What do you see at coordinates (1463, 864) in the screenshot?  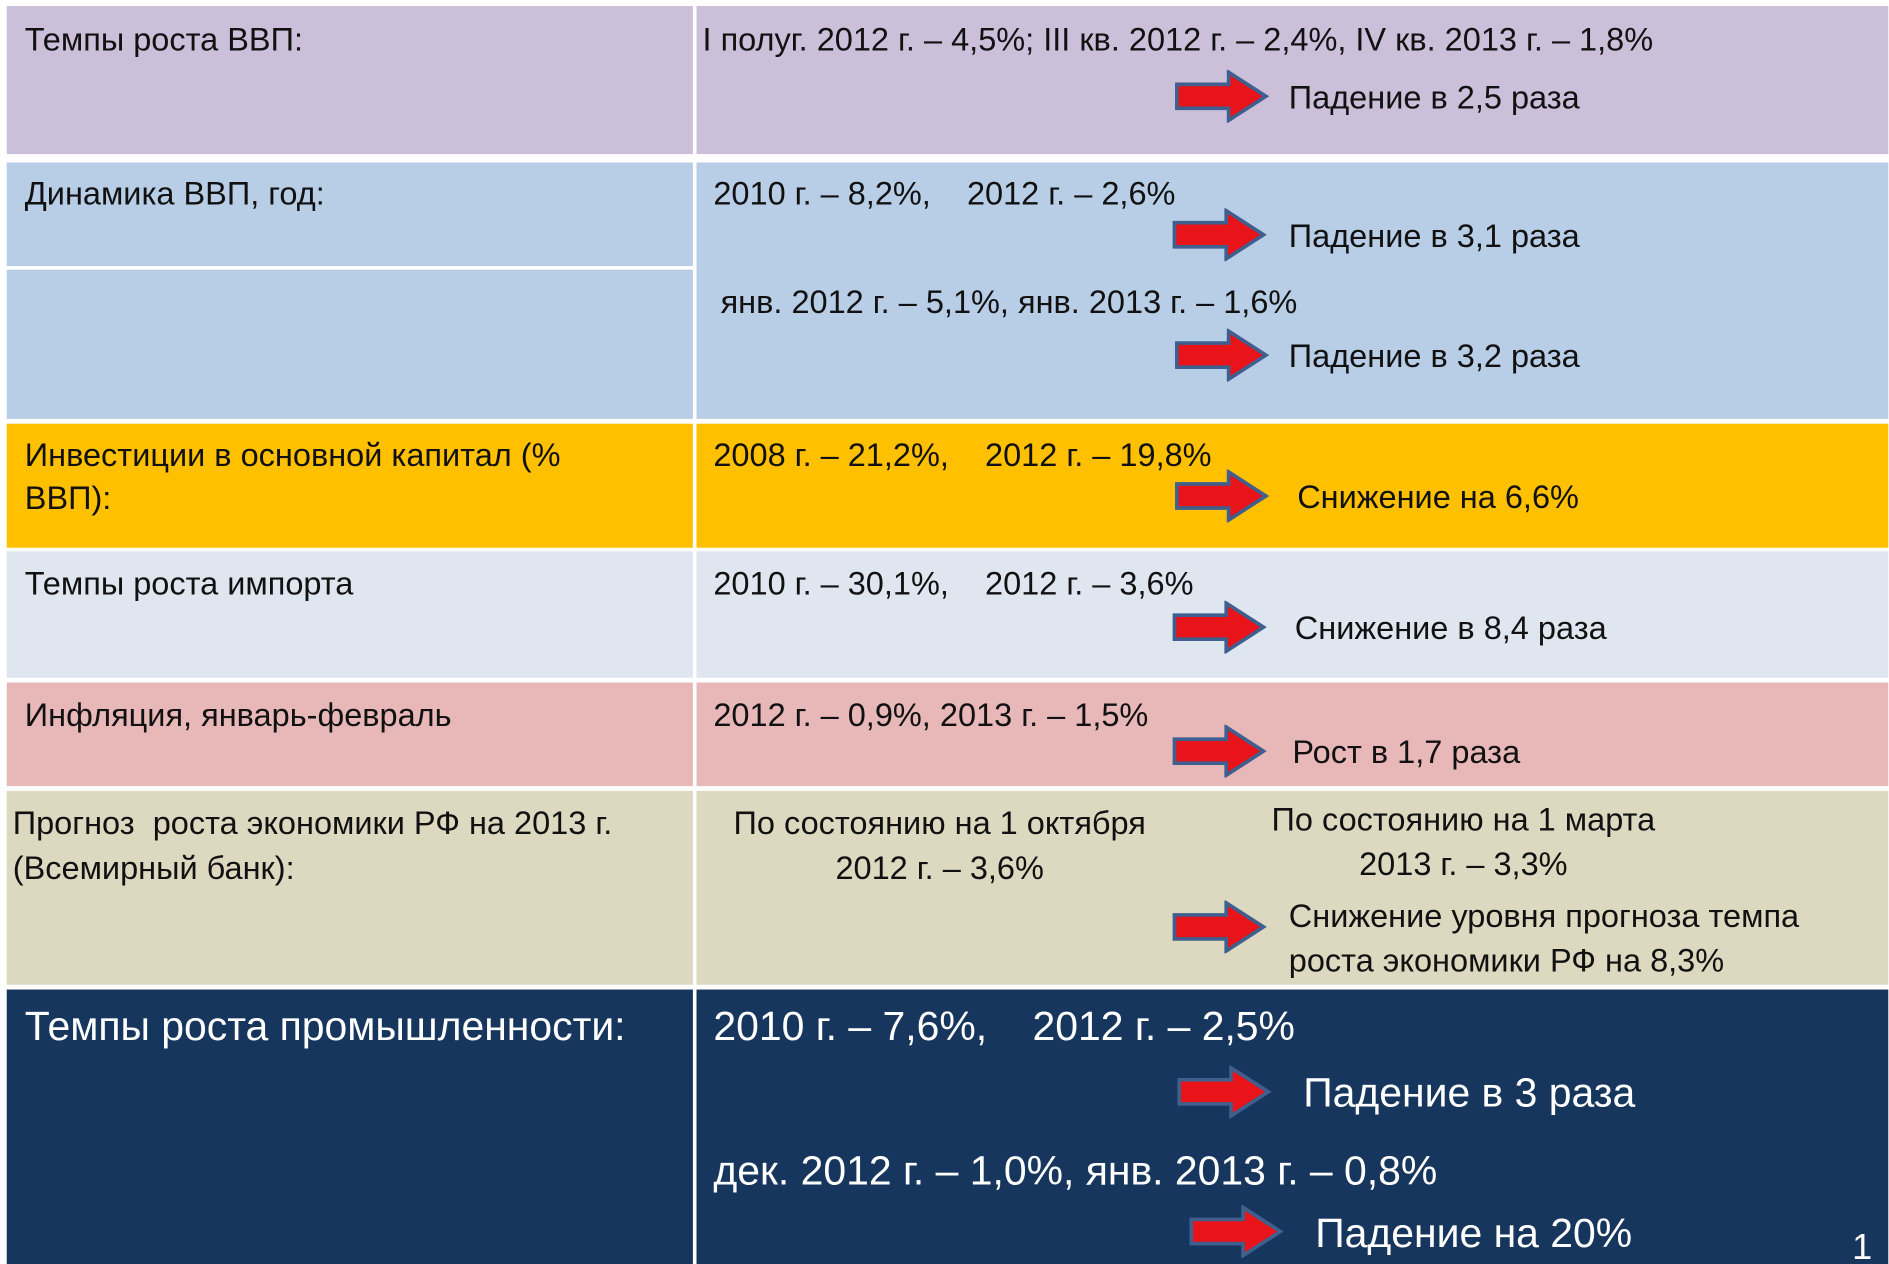 I see `row-text: 2013 г. – 3,3%` at bounding box center [1463, 864].